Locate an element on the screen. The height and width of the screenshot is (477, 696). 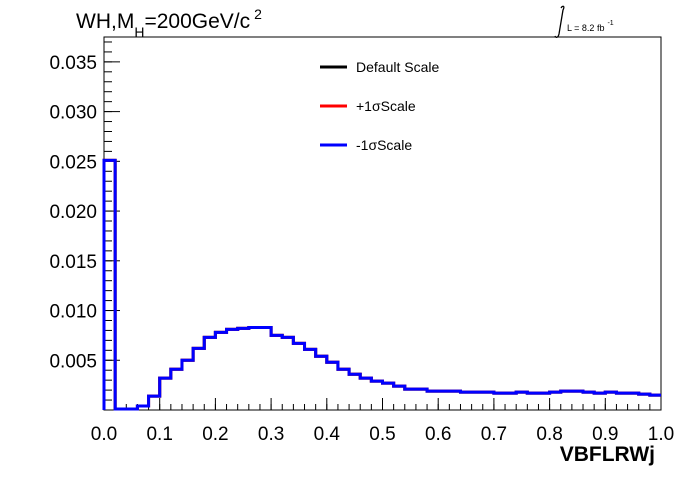
integral-sign-icon is located at coordinates (559, 21).